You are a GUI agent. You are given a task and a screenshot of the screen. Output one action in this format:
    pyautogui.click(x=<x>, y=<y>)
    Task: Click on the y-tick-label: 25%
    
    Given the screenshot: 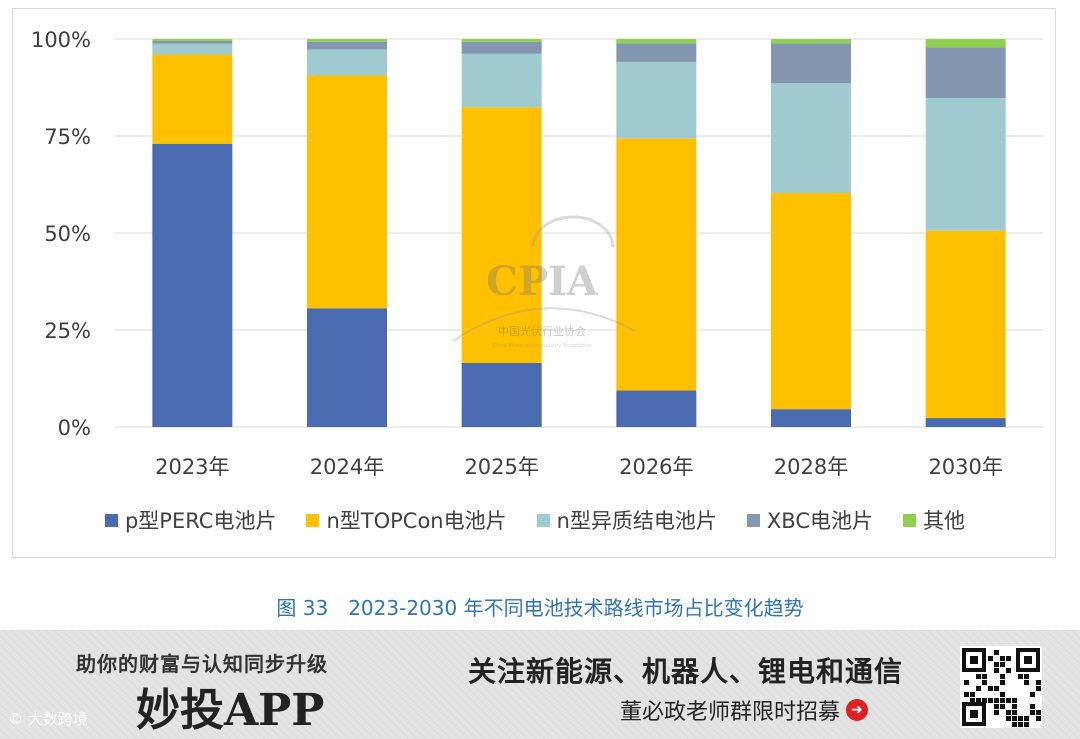 What is the action you would take?
    pyautogui.click(x=67, y=331)
    